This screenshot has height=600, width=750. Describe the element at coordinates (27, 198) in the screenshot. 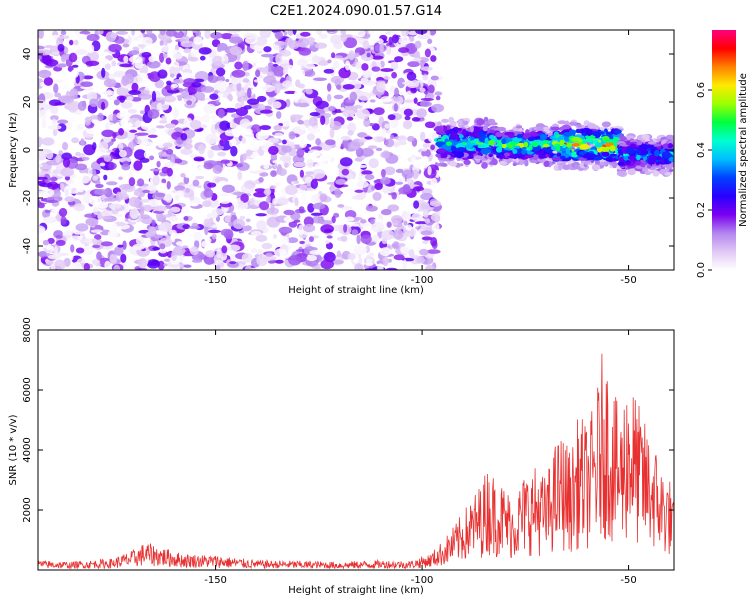

I see `y-tick-label: -20` at that location.